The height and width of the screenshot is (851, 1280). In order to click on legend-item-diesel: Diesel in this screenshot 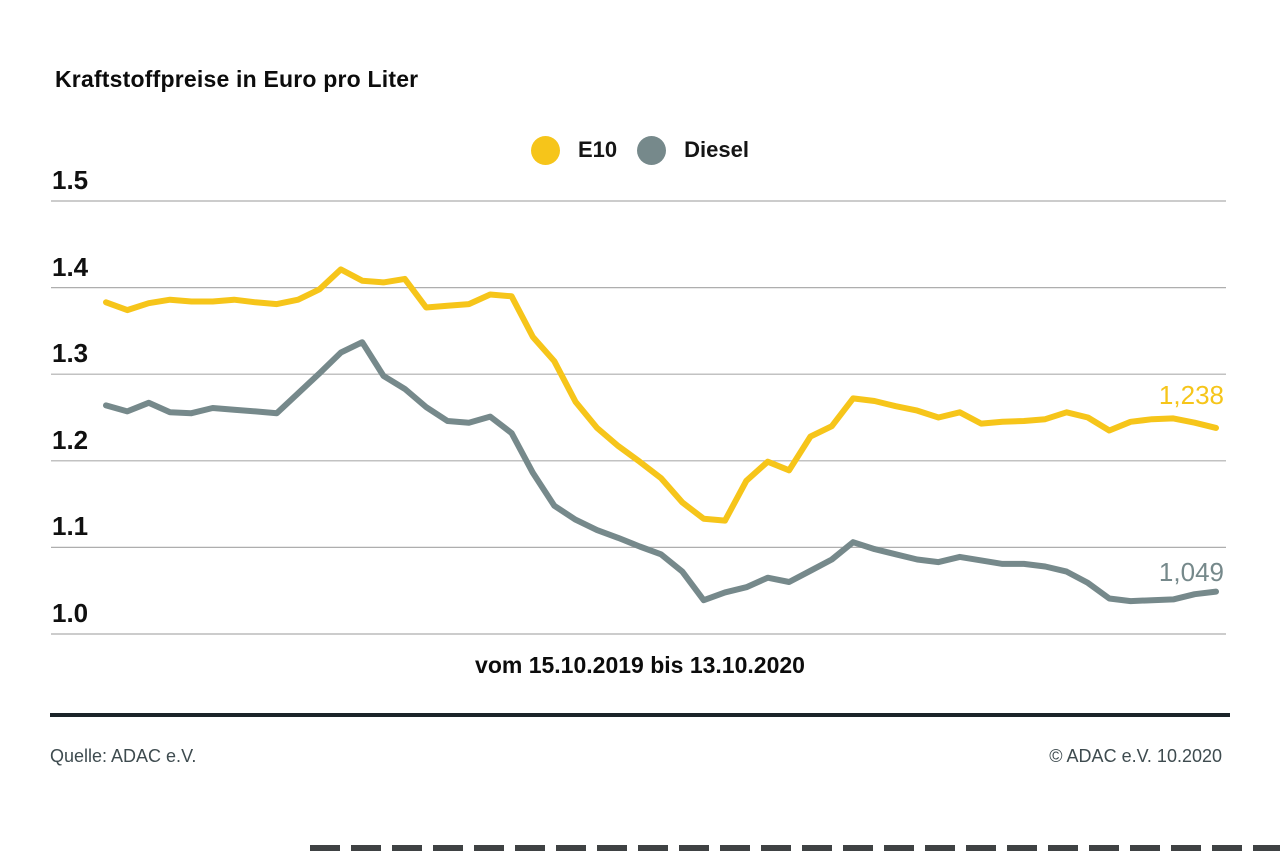, I will do `click(693, 150)`.